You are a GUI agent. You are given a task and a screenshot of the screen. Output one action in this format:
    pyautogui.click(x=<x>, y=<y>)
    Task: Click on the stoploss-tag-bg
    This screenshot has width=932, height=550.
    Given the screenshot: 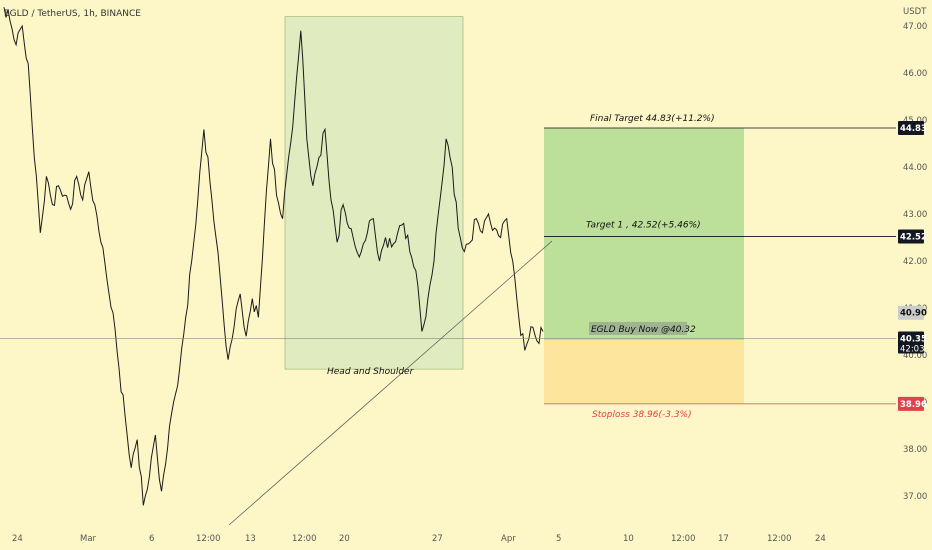 What is the action you would take?
    pyautogui.click(x=911, y=403)
    